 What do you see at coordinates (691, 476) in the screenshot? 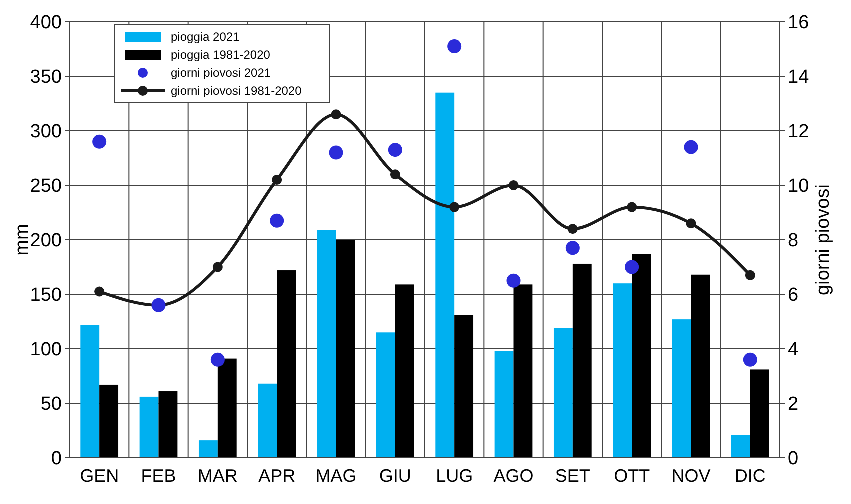
I see `x-tick-label: NOV` at bounding box center [691, 476].